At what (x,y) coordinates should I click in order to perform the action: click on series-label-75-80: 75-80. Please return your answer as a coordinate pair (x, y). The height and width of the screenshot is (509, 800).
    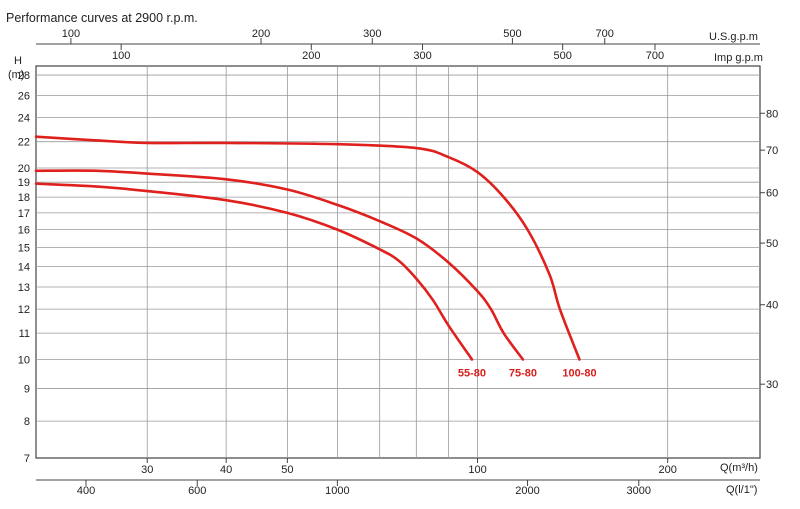
    Looking at the image, I should click on (523, 373).